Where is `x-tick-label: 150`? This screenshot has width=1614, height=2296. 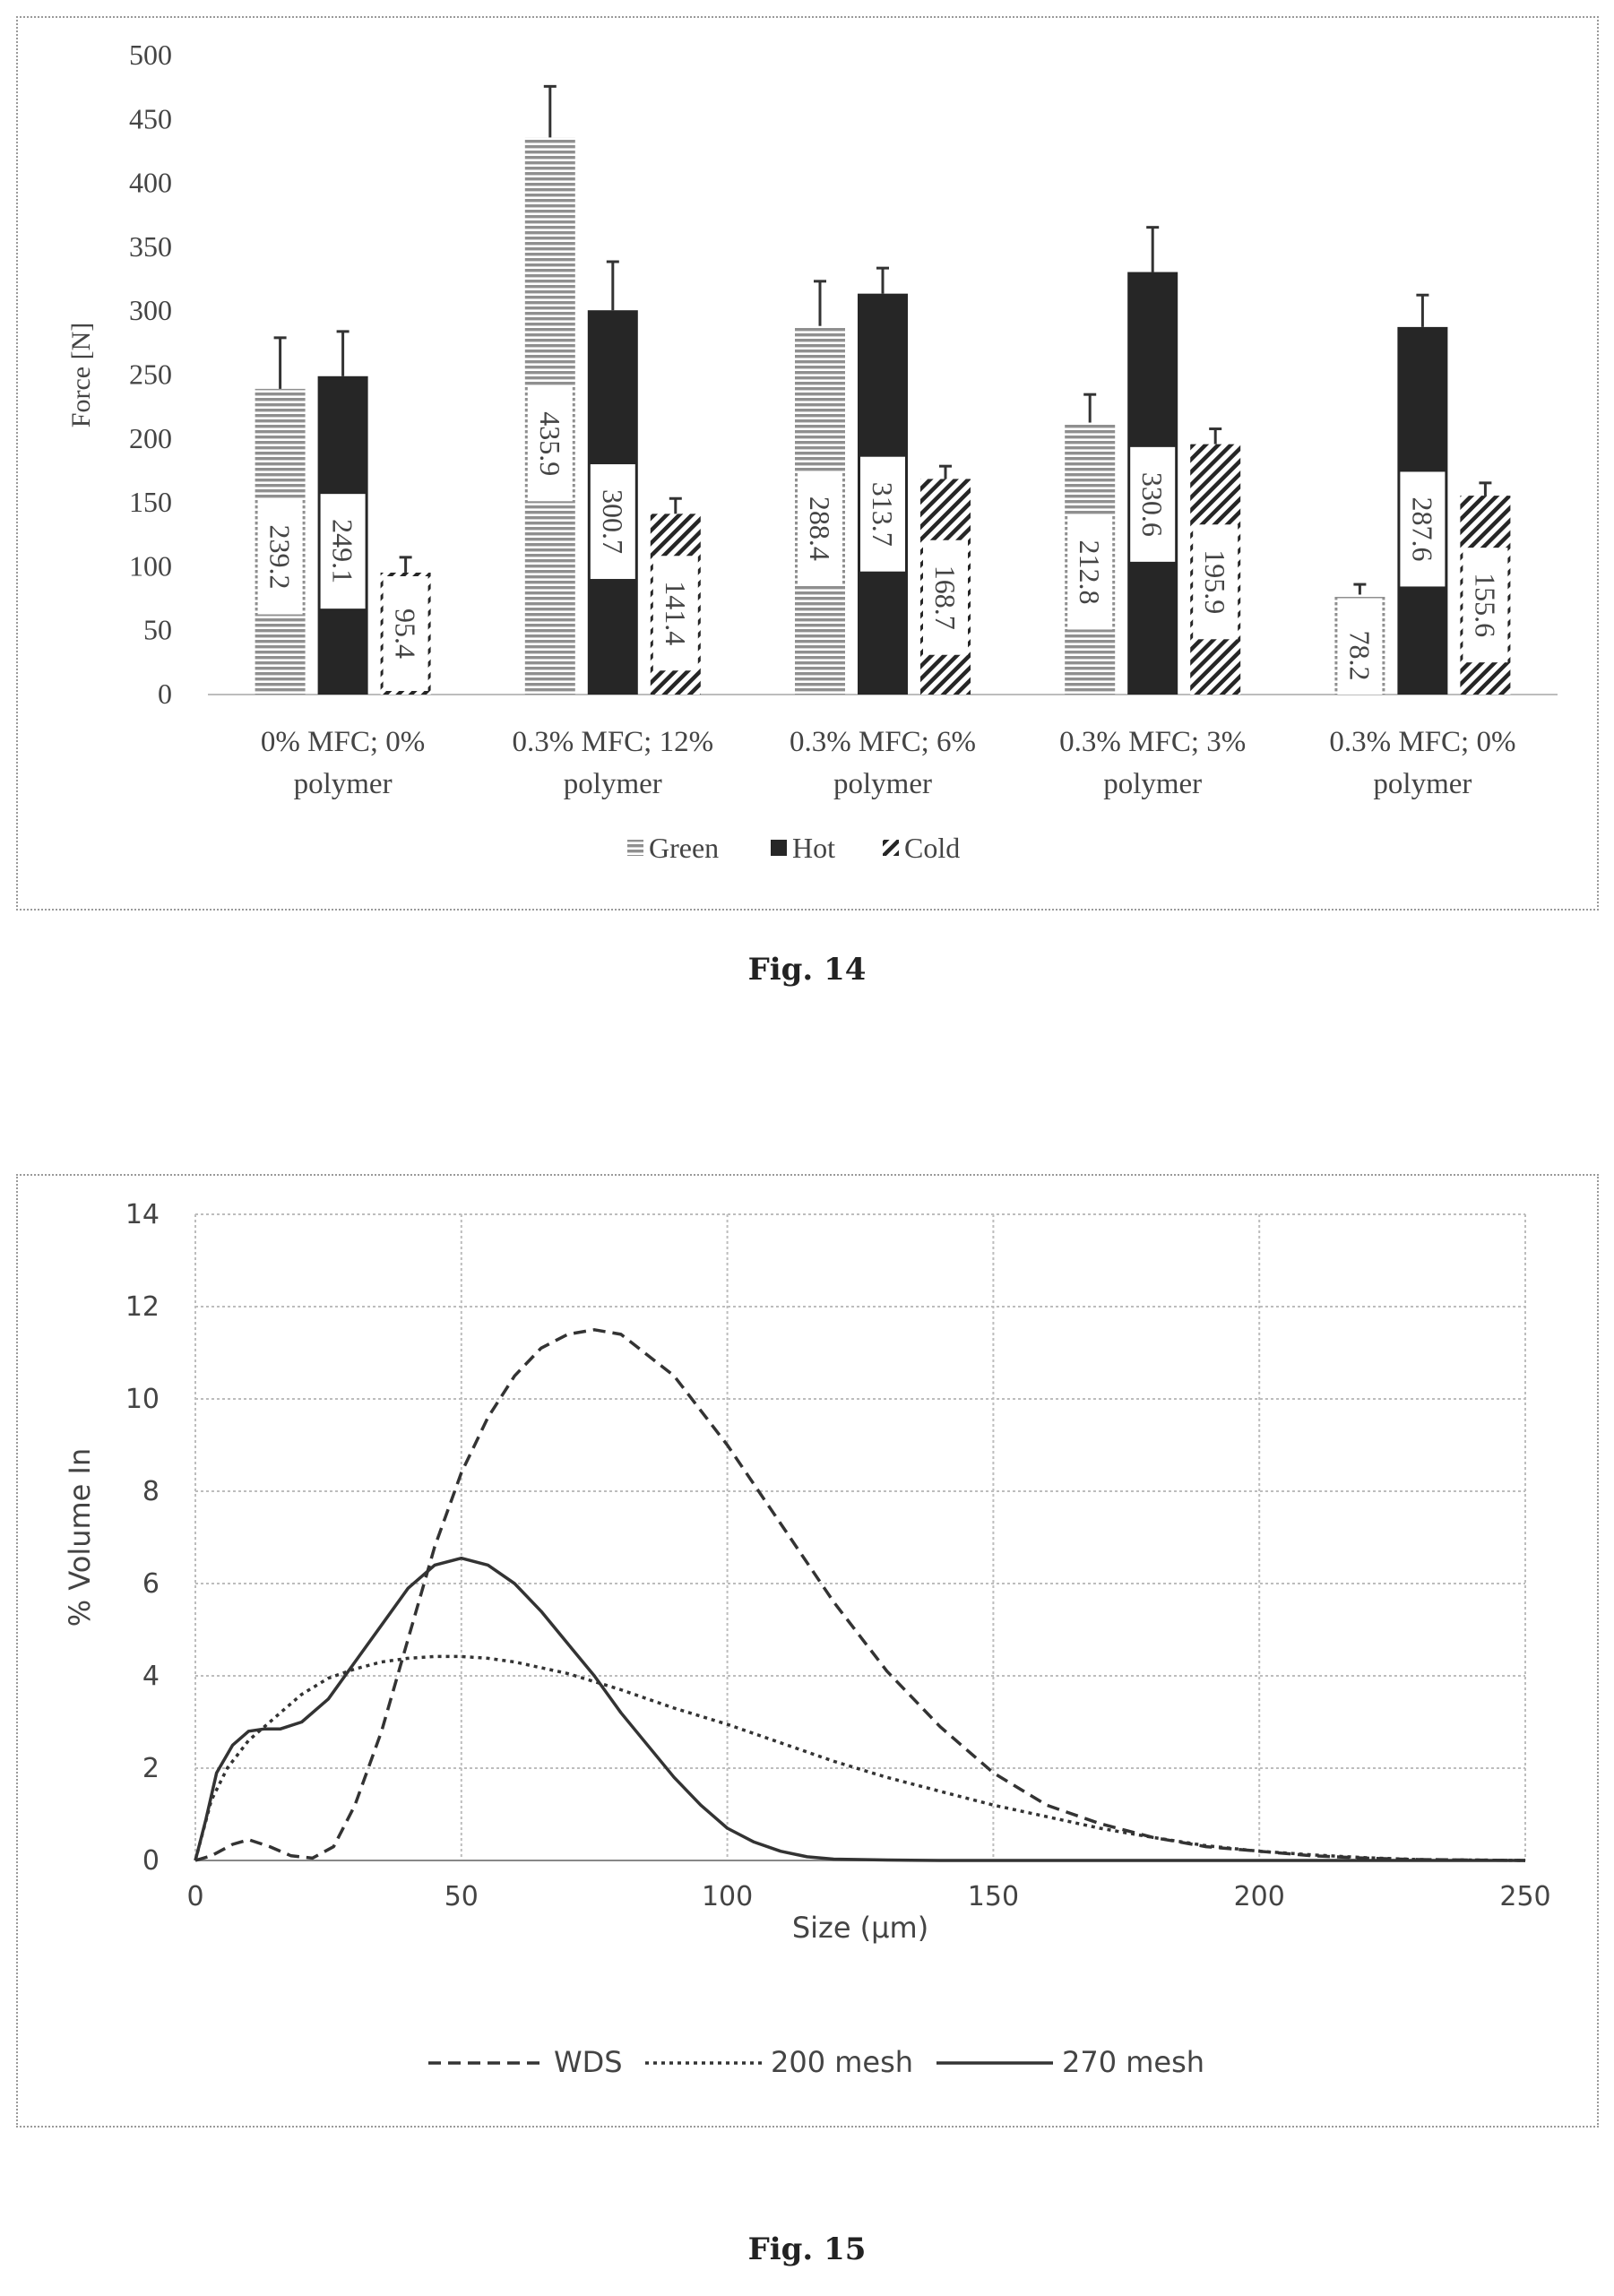 x-tick-label: 150 is located at coordinates (993, 1897).